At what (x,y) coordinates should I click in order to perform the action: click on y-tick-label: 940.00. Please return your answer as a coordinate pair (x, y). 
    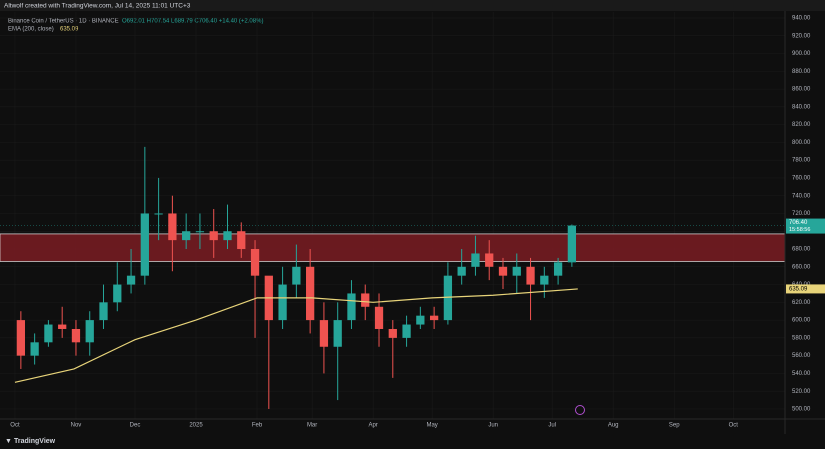
    Looking at the image, I should click on (801, 19).